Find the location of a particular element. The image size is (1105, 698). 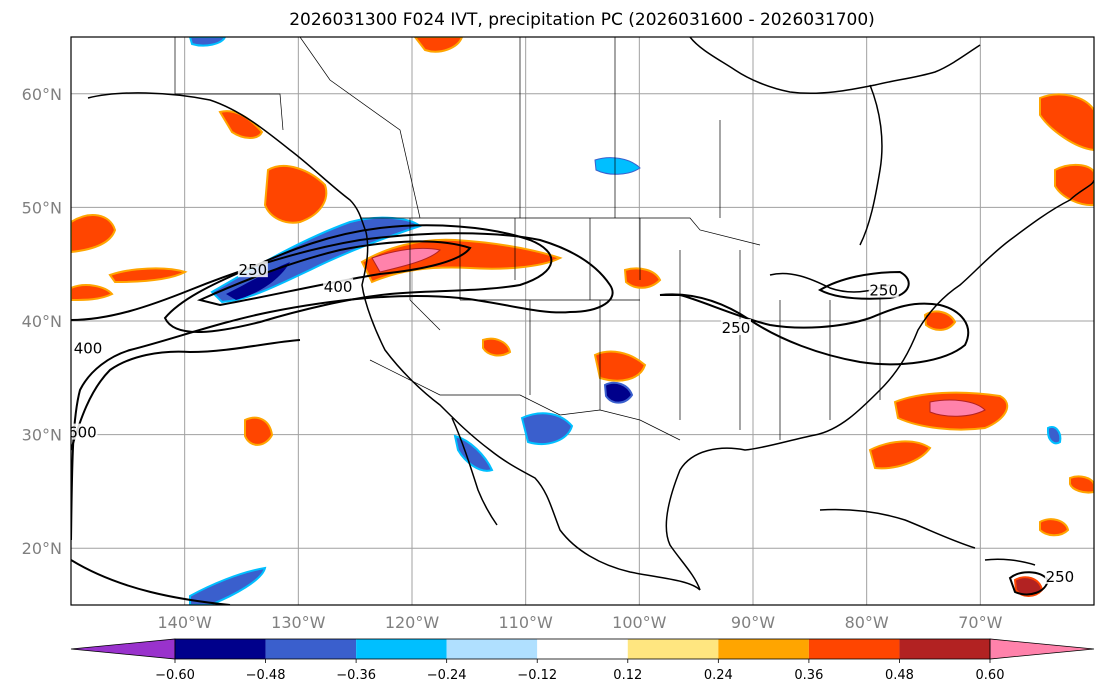

lon-tick-label: 70°W is located at coordinates (980, 622).